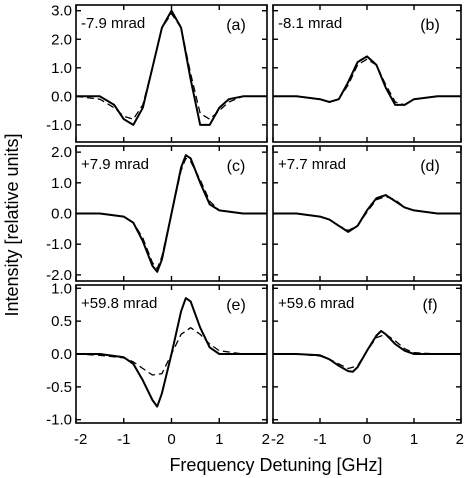  What do you see at coordinates (119, 303) in the screenshot?
I see `panel-annotation: +59.8 mrad` at bounding box center [119, 303].